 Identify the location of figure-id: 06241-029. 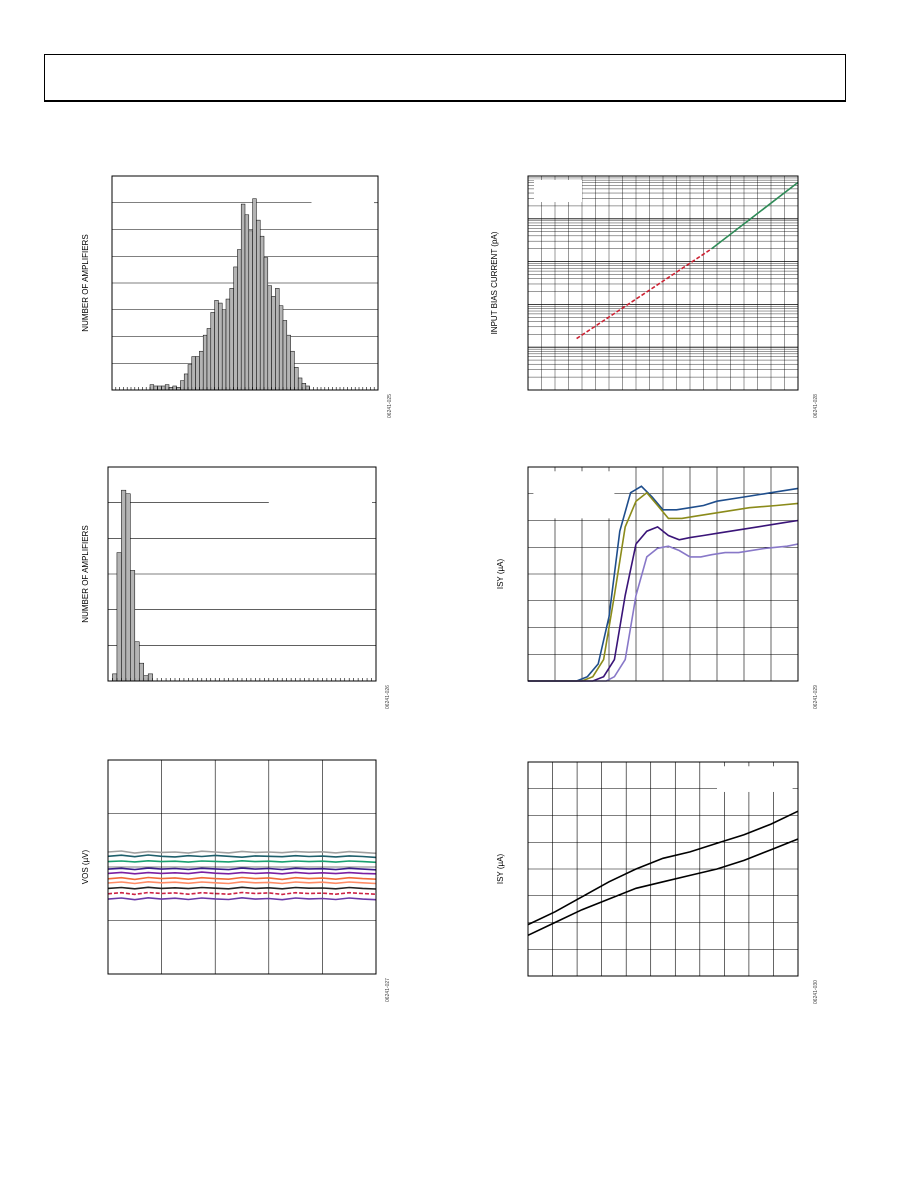
(816, 697).